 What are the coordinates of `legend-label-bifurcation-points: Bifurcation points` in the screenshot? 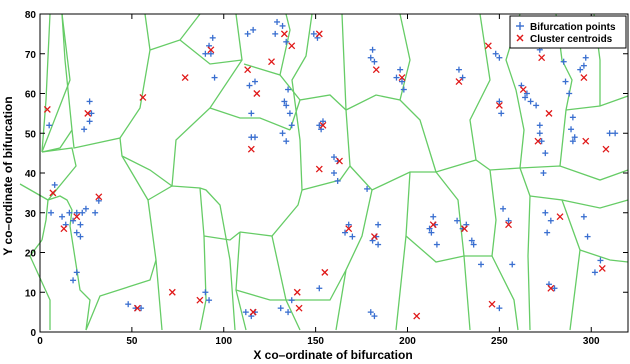 It's located at (573, 27).